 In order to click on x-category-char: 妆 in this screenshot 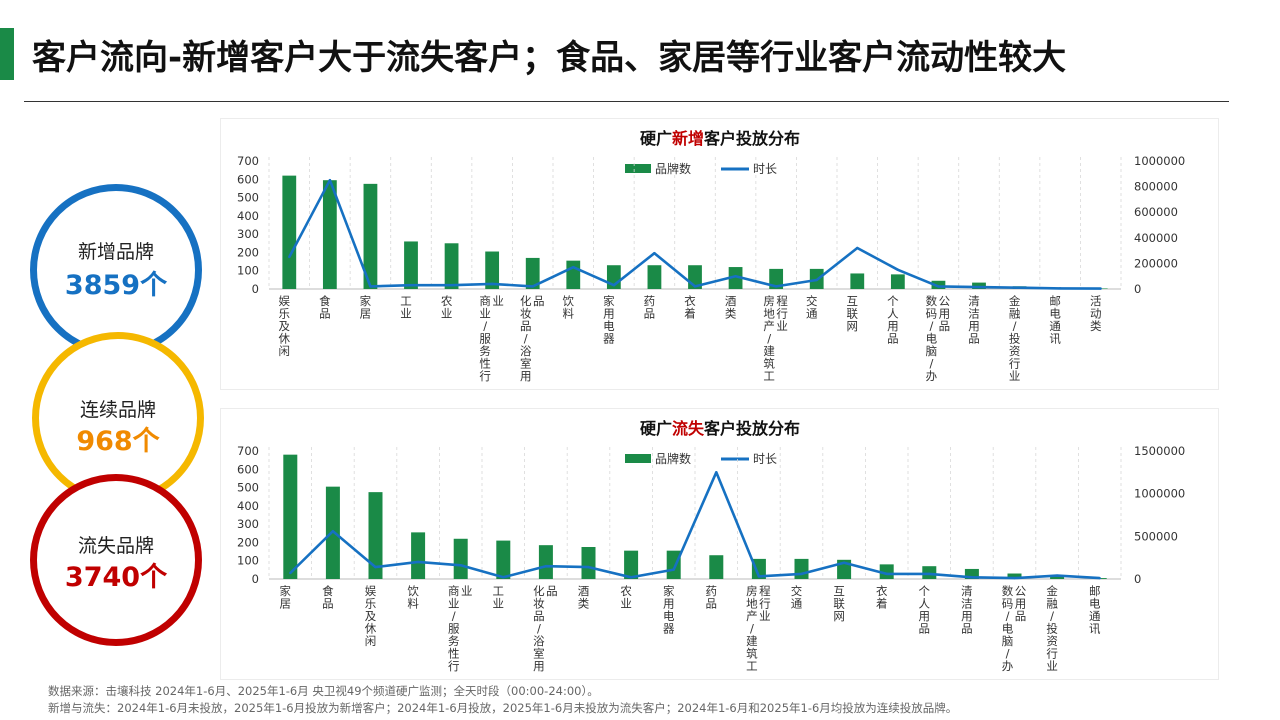, I will do `click(539, 604)`.